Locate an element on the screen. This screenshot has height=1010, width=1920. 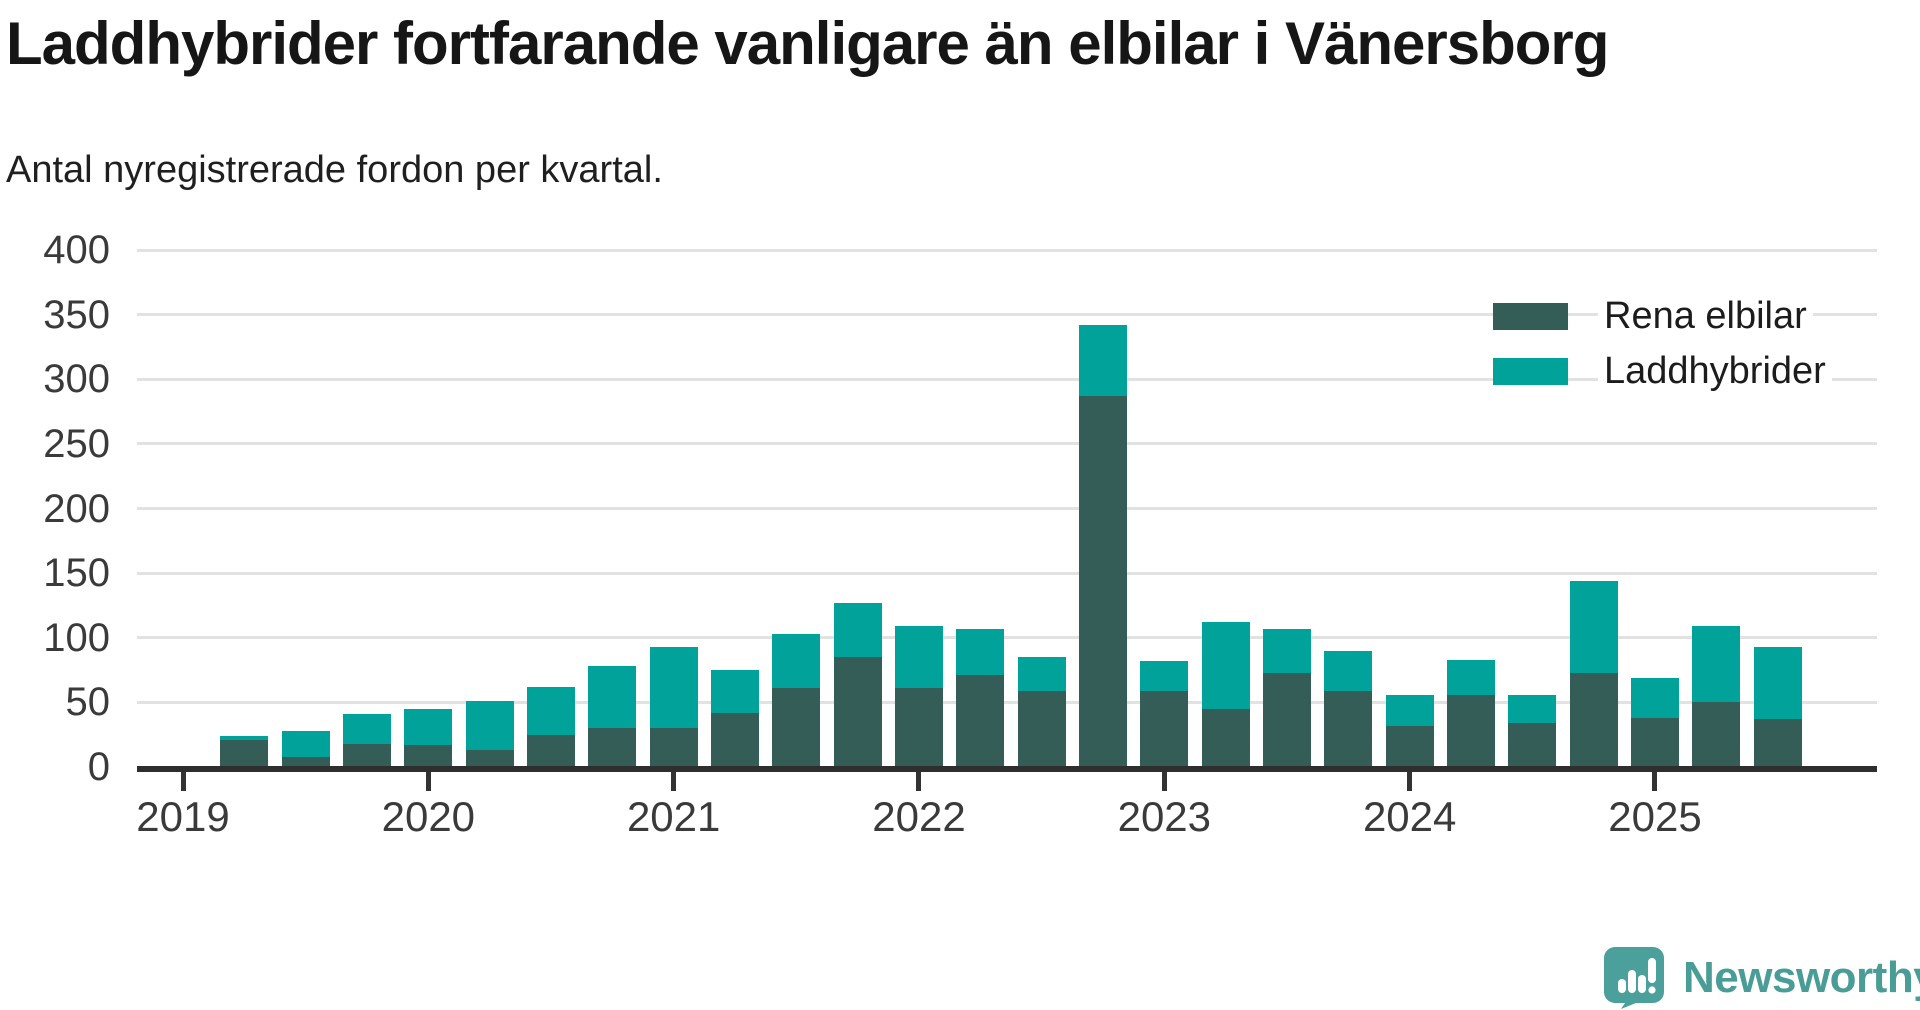
bar-2020Q4 is located at coordinates (612, 716).